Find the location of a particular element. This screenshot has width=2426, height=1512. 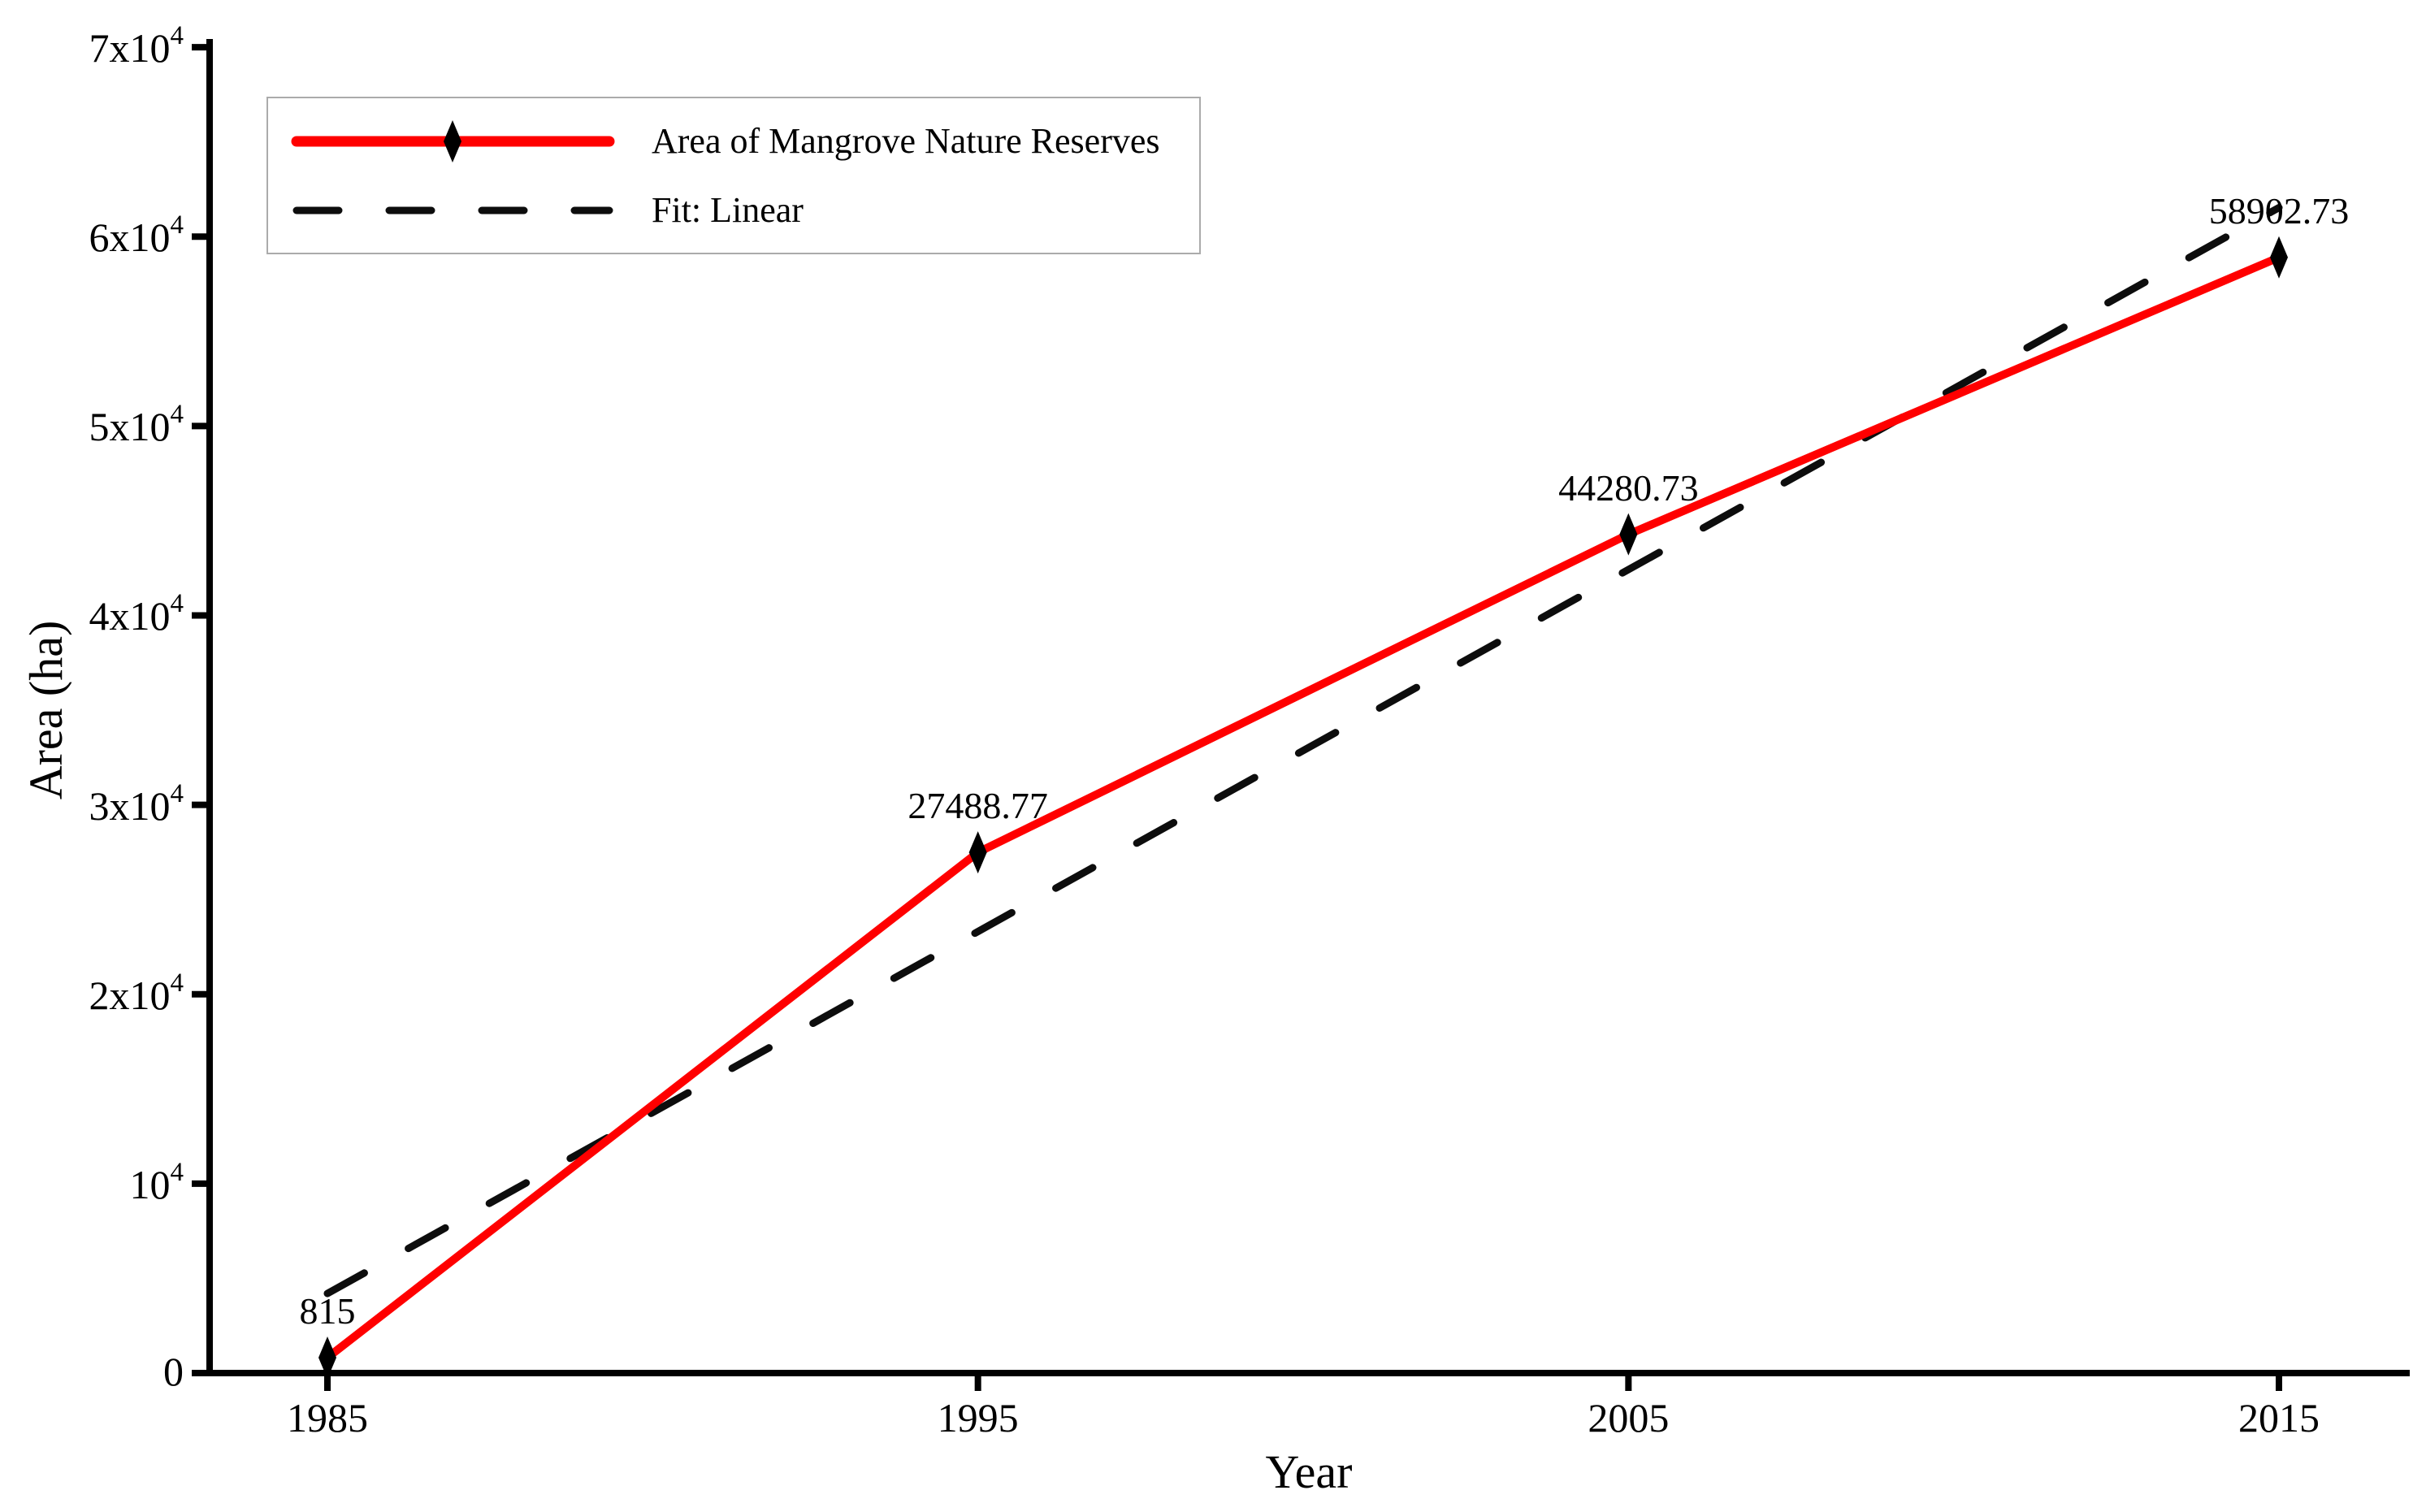

y-tick-label: 0 is located at coordinates (173, 1371).